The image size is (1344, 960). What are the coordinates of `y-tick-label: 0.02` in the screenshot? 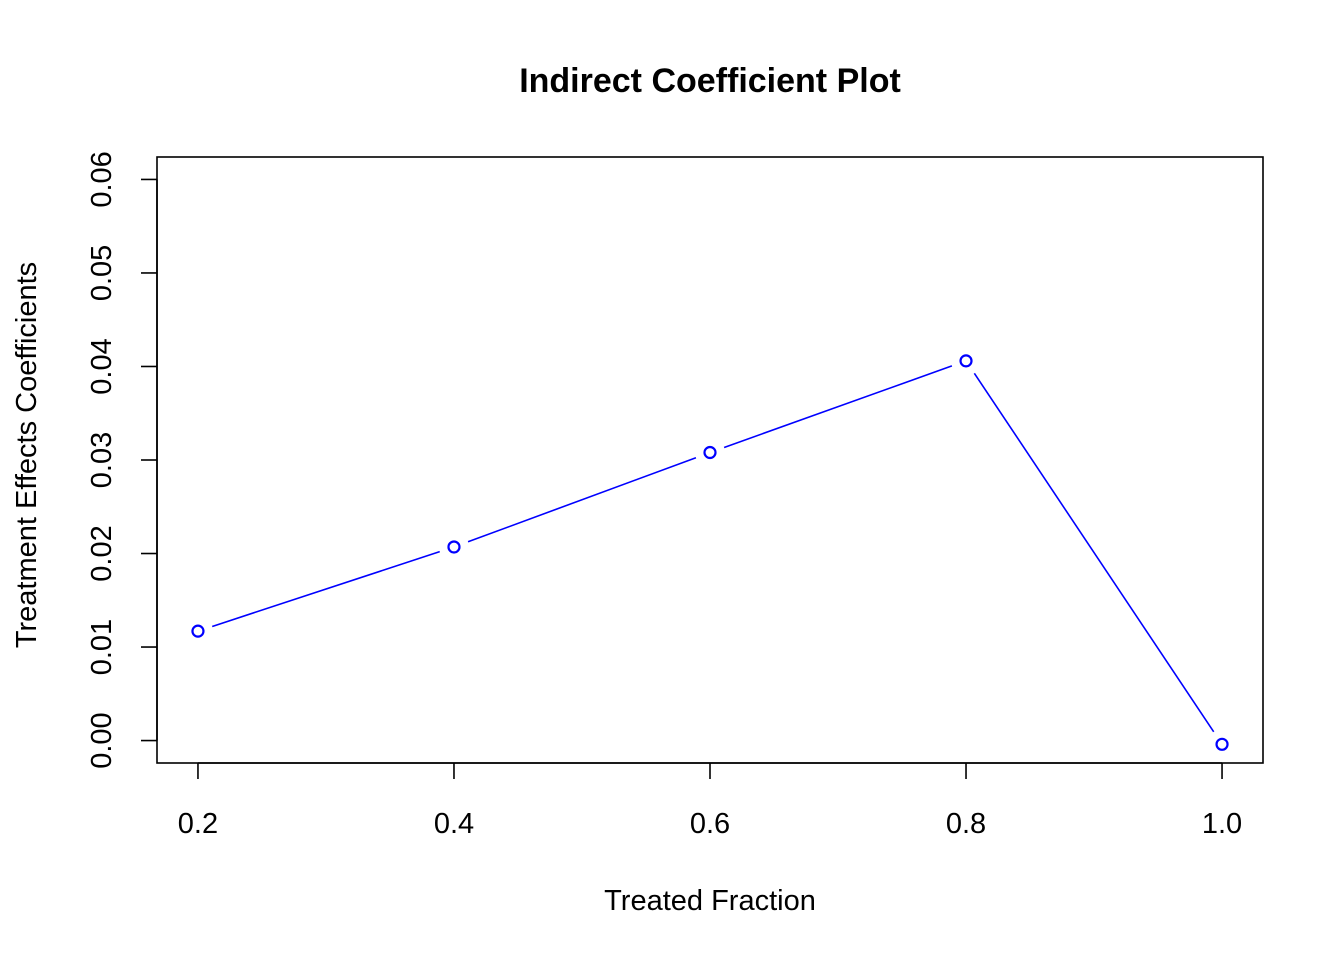 It's located at (102, 553).